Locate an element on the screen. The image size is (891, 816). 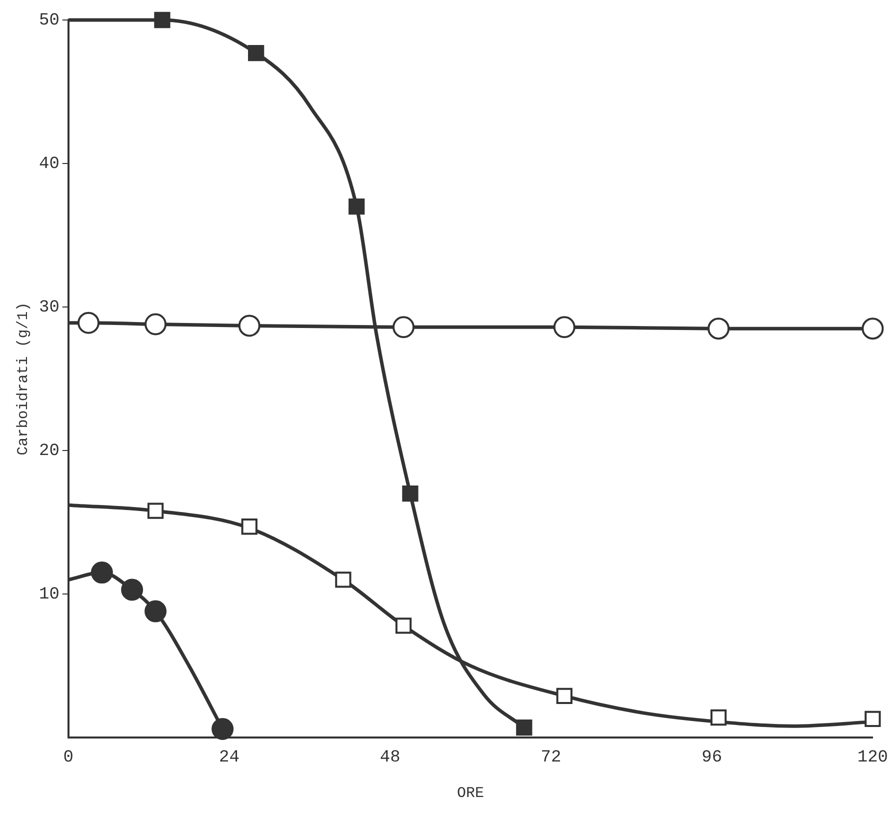
y-tick-label: 40 is located at coordinates (49, 164).